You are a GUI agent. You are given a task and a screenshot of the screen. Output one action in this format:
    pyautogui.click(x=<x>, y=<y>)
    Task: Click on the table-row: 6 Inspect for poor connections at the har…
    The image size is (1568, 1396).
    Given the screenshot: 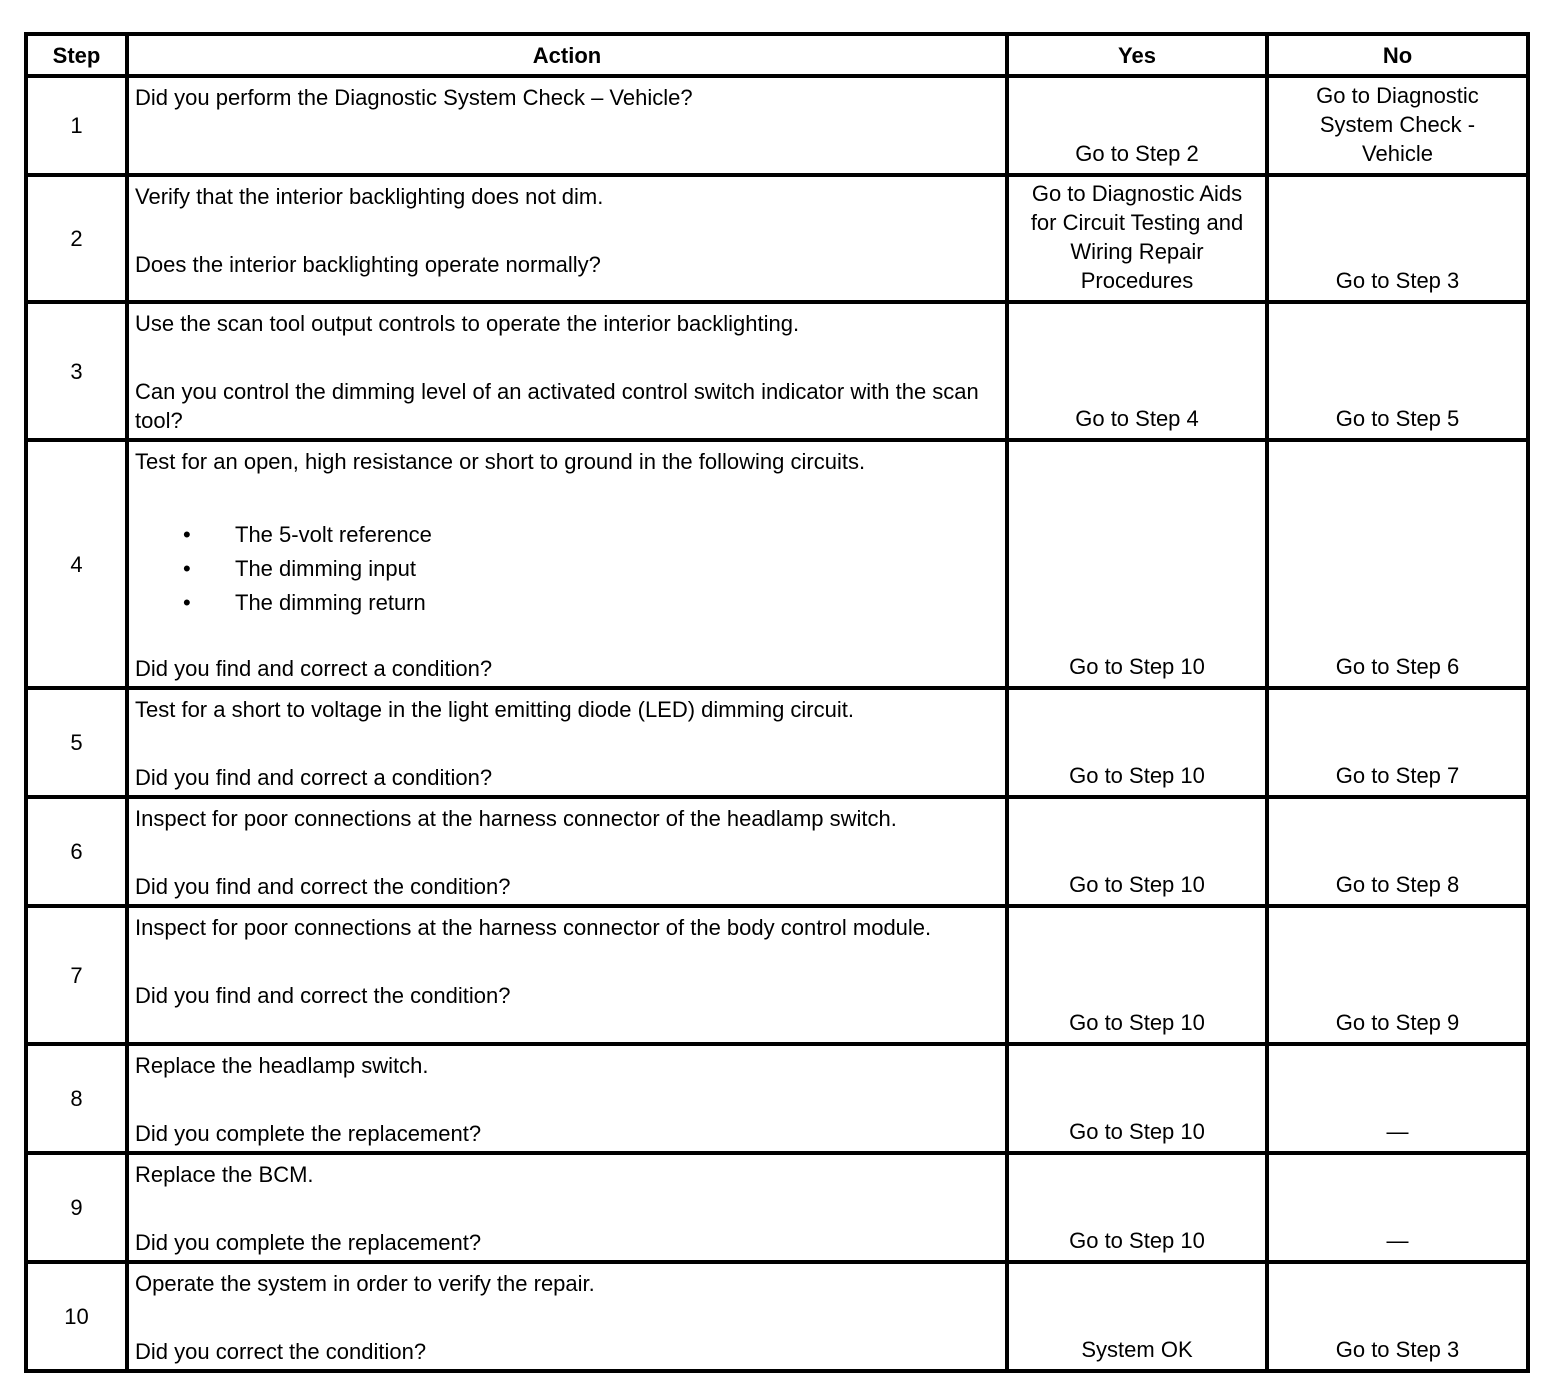 What is the action you would take?
    pyautogui.click(x=777, y=851)
    